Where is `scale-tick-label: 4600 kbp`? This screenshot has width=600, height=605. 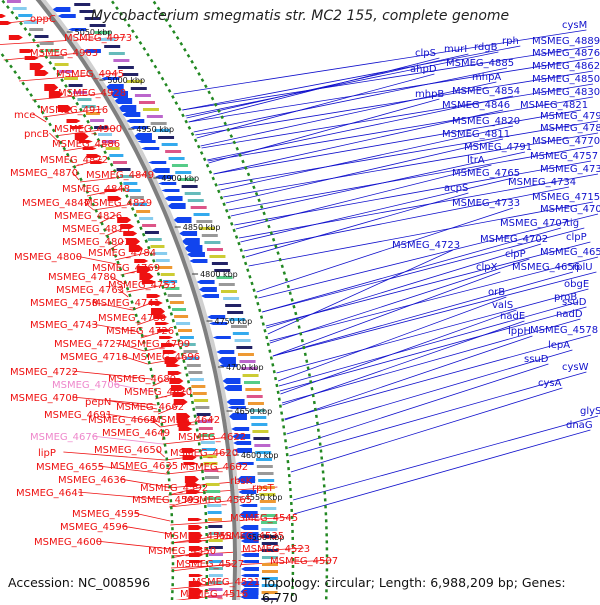 scale-tick-label: 4600 kbp is located at coordinates (260, 455).